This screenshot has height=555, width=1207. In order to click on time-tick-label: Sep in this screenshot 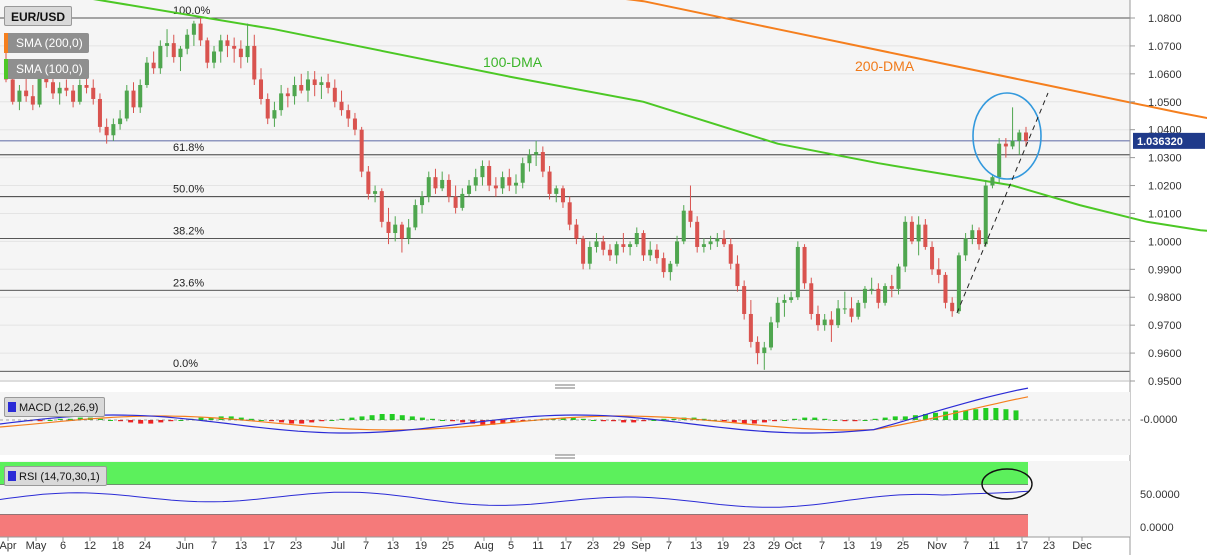, I will do `click(641, 546)`.